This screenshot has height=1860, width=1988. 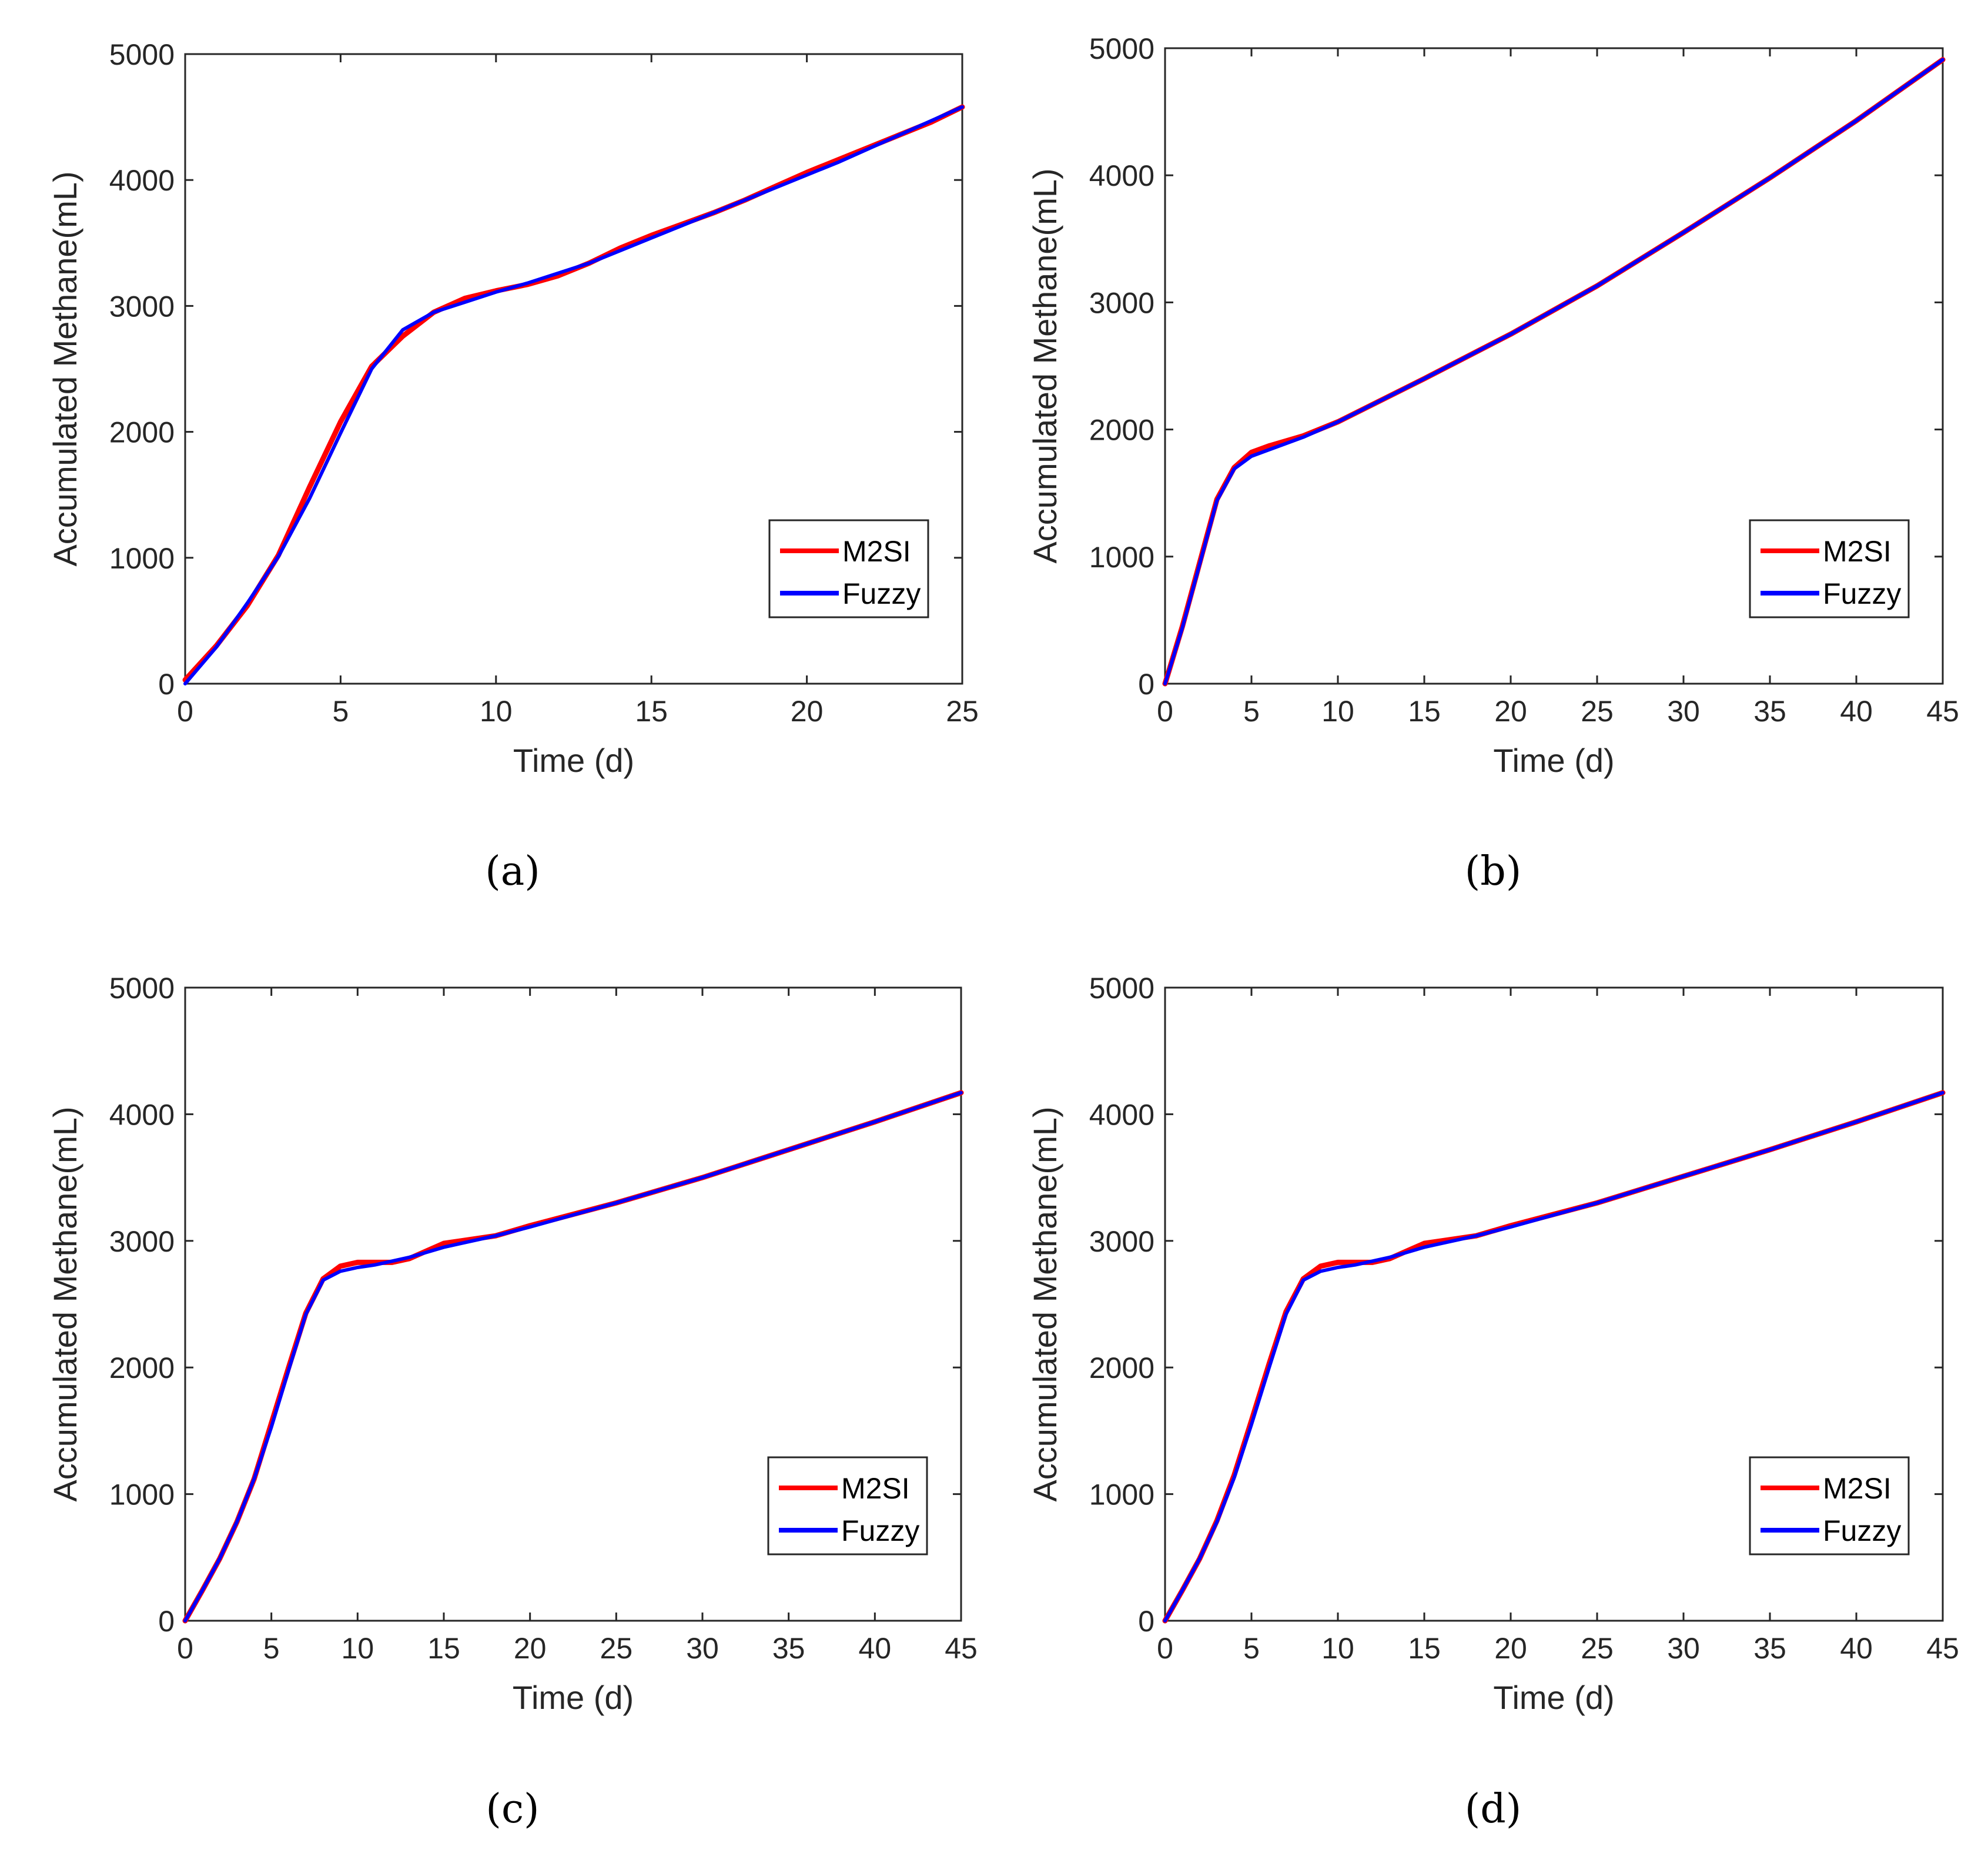 What do you see at coordinates (1493, 871) in the screenshot?
I see `panel-caption: (b)` at bounding box center [1493, 871].